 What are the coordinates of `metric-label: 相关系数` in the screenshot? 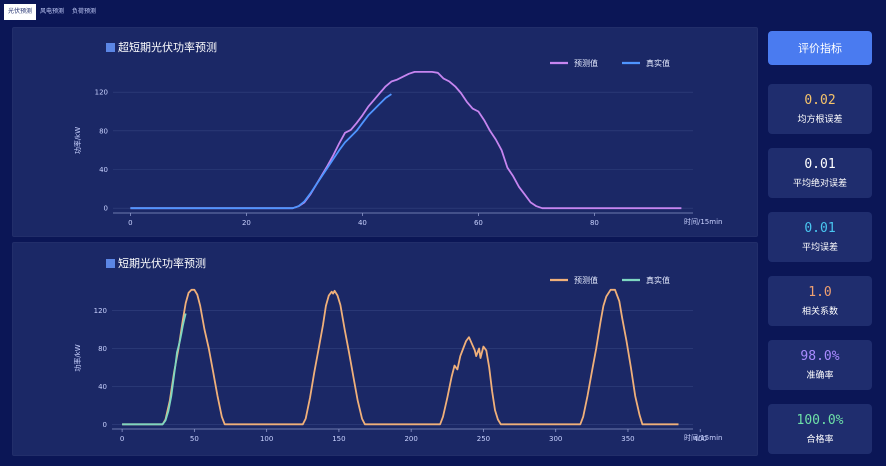 It's located at (819, 312).